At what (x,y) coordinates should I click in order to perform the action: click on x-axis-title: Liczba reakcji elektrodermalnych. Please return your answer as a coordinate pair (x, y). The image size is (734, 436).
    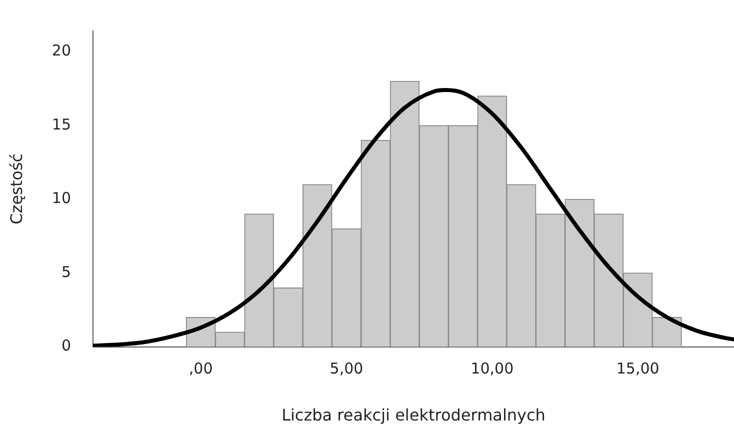
    Looking at the image, I should click on (414, 415).